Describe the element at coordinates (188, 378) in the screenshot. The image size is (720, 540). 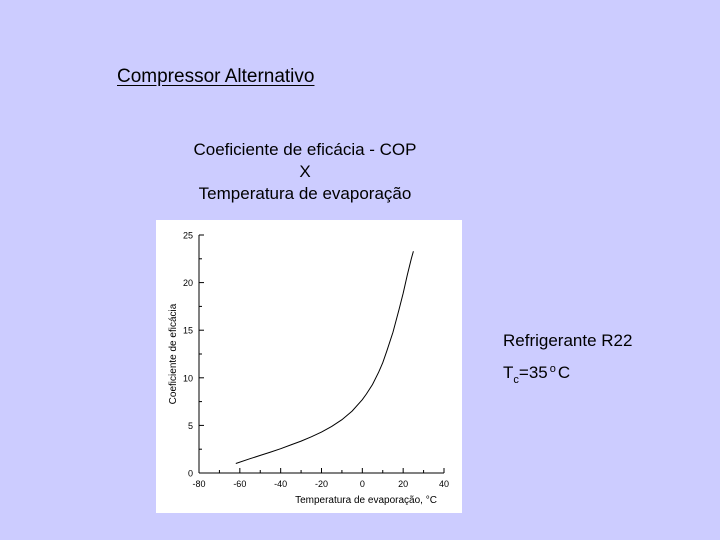
I see `y-tick-label: 10` at that location.